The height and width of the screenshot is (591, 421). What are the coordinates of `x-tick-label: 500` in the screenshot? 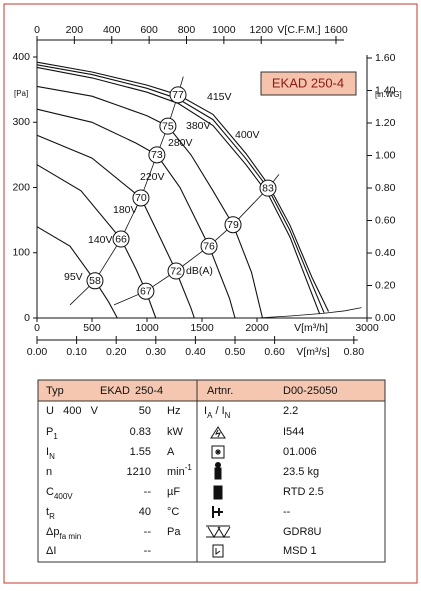 It's located at (92, 328).